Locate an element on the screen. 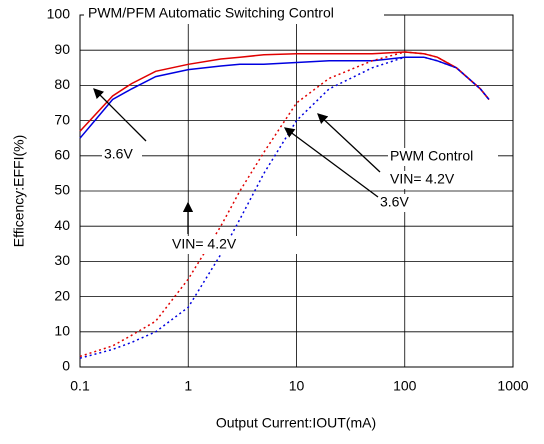 This screenshot has width=544, height=444. y-tick-label: 50 is located at coordinates (62, 190).